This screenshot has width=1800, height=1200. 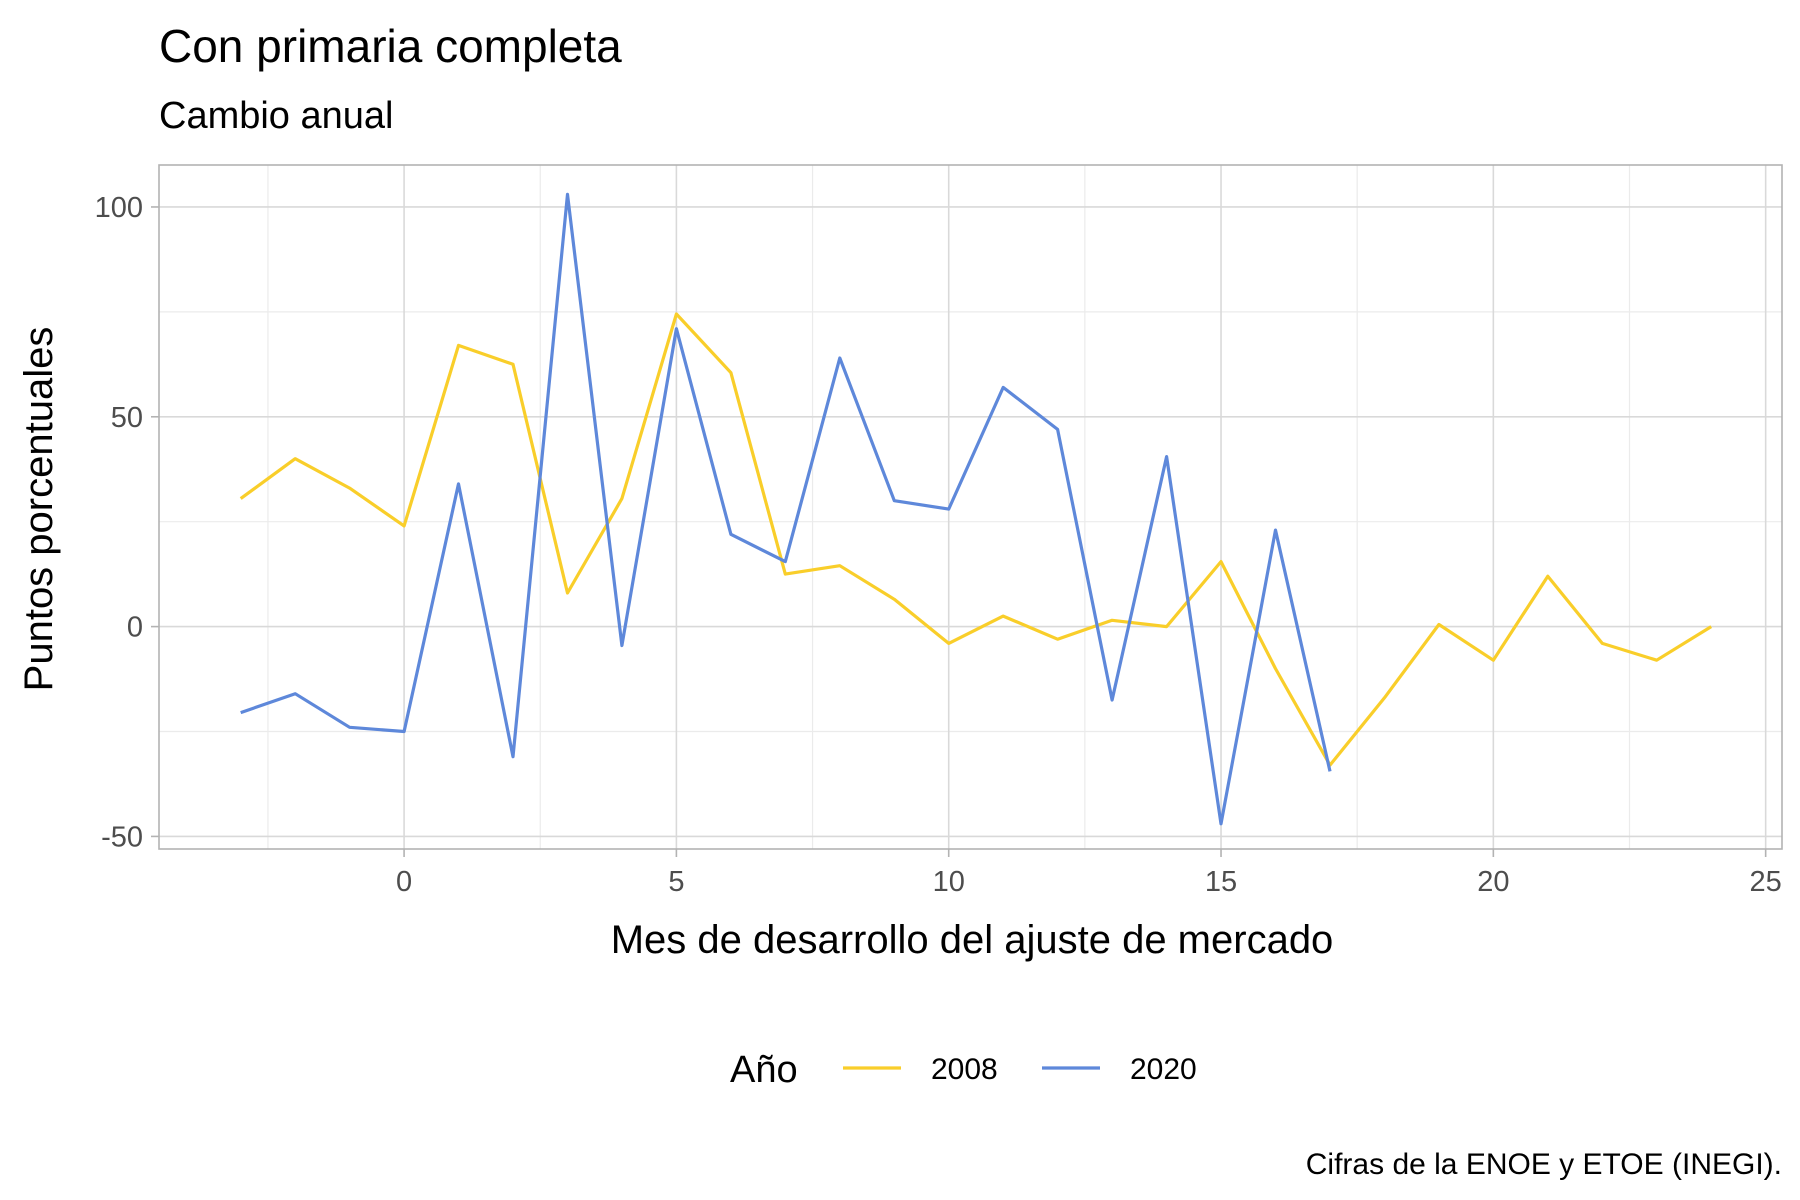 I want to click on x-tick-label: 15, so click(x=1221, y=882).